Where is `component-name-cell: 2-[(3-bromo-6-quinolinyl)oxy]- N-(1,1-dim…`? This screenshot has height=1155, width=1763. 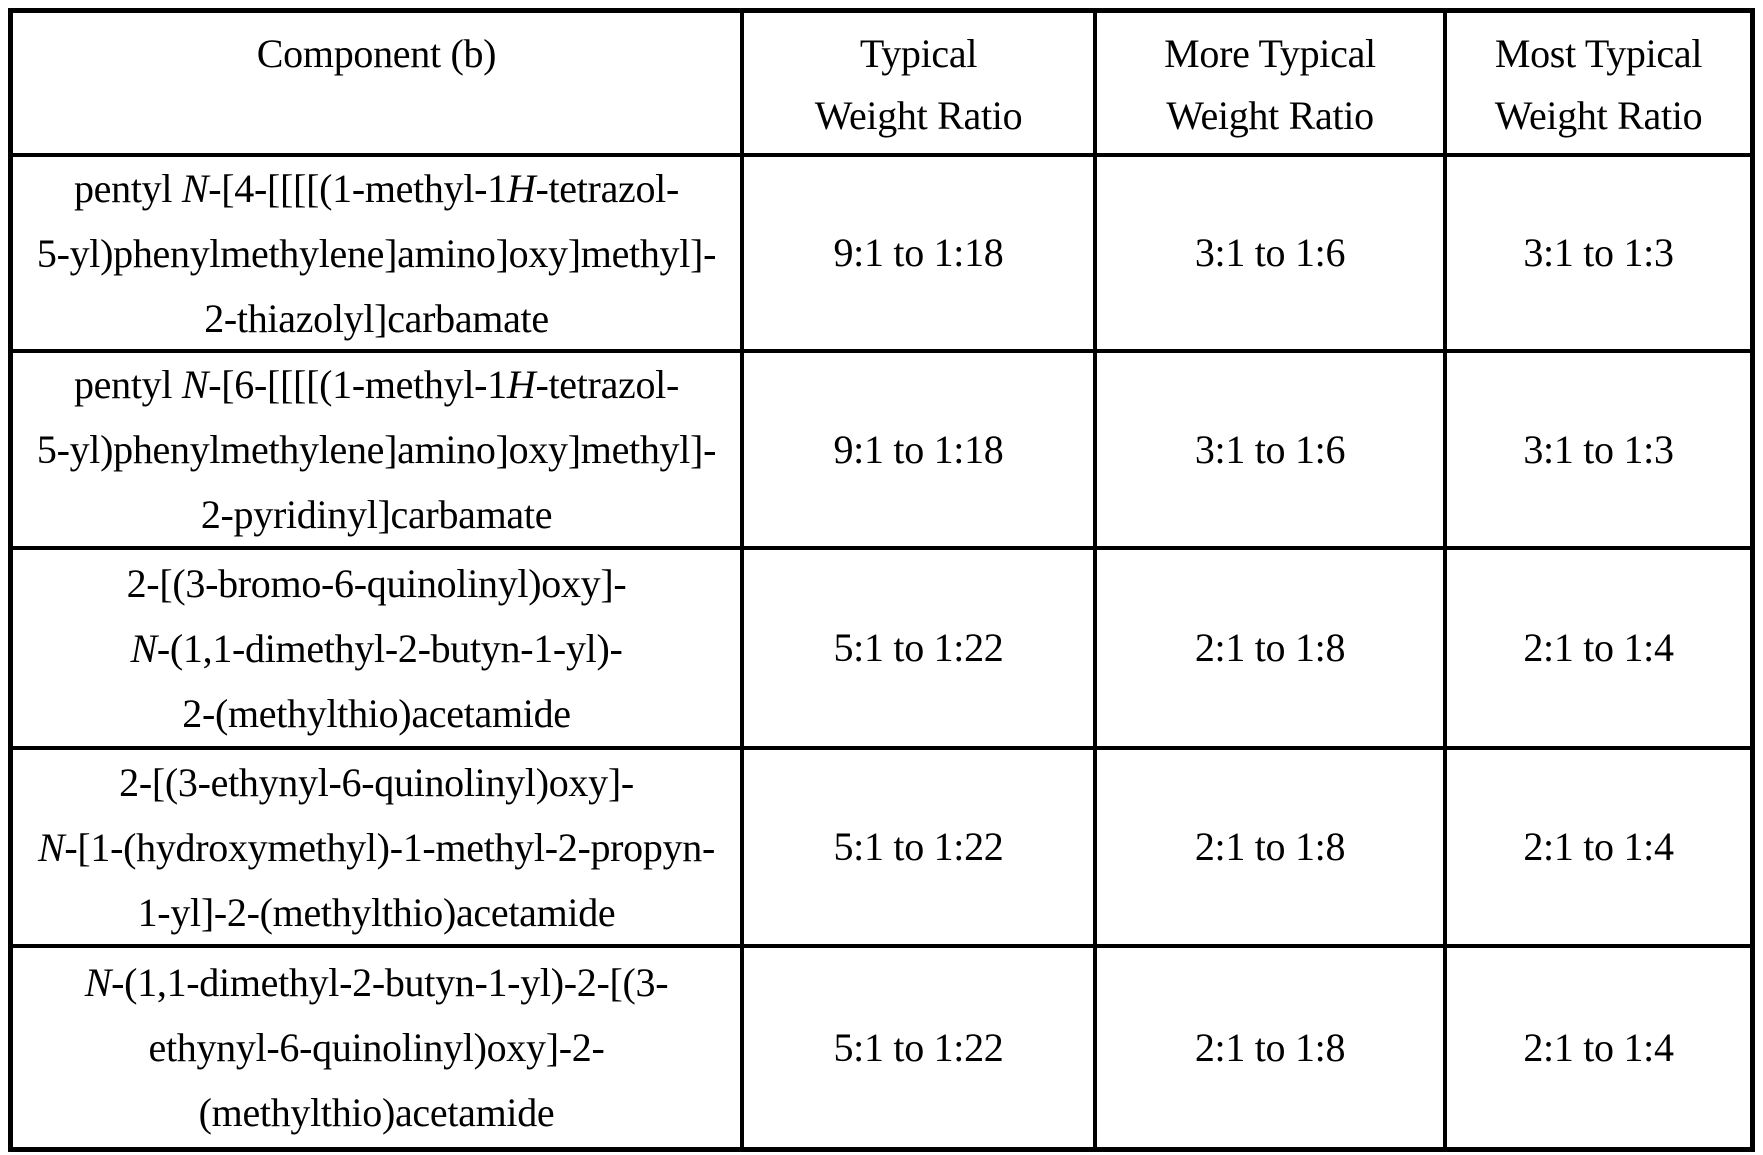
component-name-cell: 2-[(3-bromo-6-quinolinyl)oxy]- N-(1,1-dim… is located at coordinates (378, 650).